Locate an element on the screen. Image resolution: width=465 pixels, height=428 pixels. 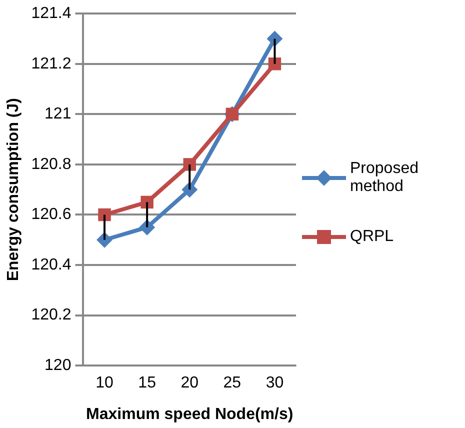
x-axis-title: Maximum speed Node(m/s) is located at coordinates (190, 414).